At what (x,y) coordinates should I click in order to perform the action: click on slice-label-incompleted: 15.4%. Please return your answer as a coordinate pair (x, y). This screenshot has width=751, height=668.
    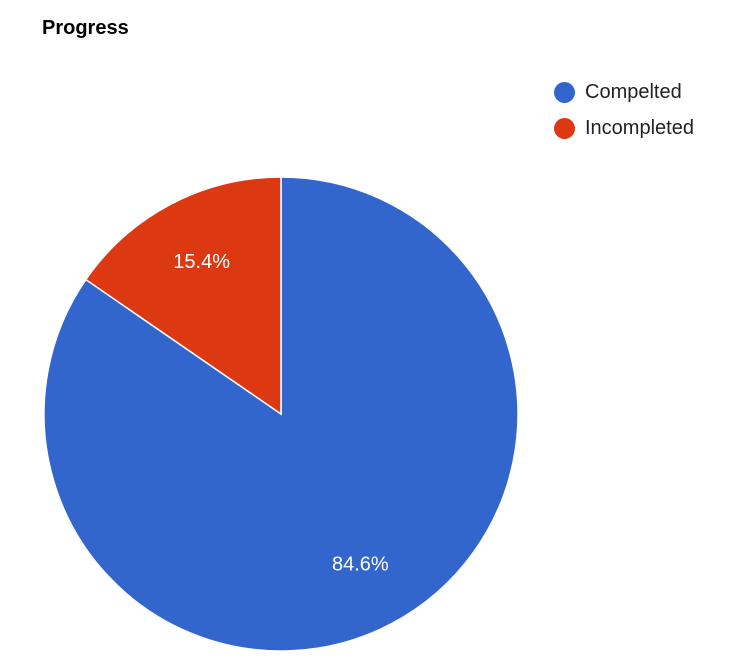
    Looking at the image, I should click on (201, 262).